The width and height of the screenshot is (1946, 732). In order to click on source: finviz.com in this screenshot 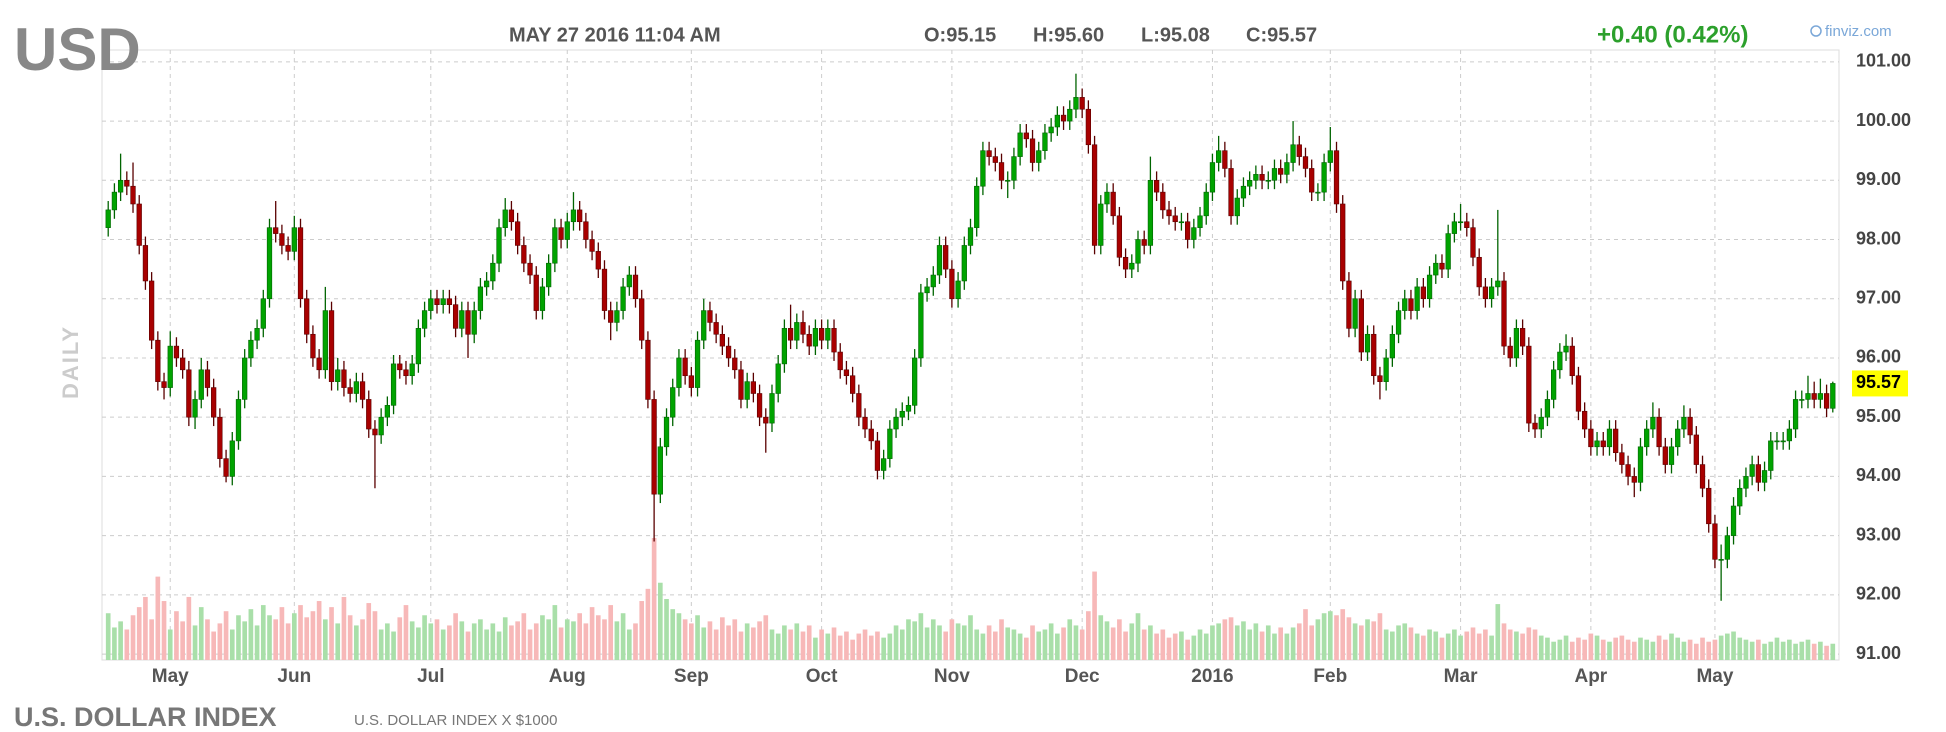, I will do `click(1858, 31)`.